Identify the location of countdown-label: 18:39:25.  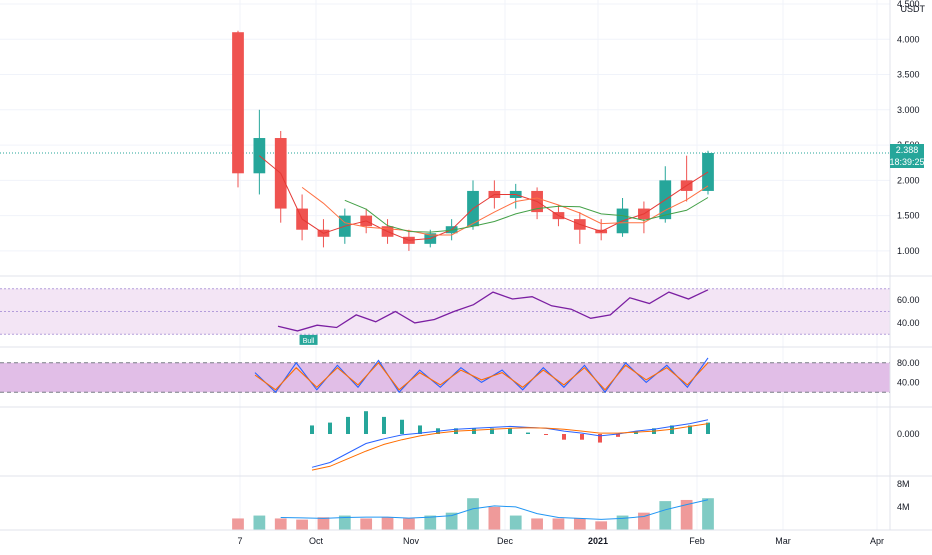
(906, 162).